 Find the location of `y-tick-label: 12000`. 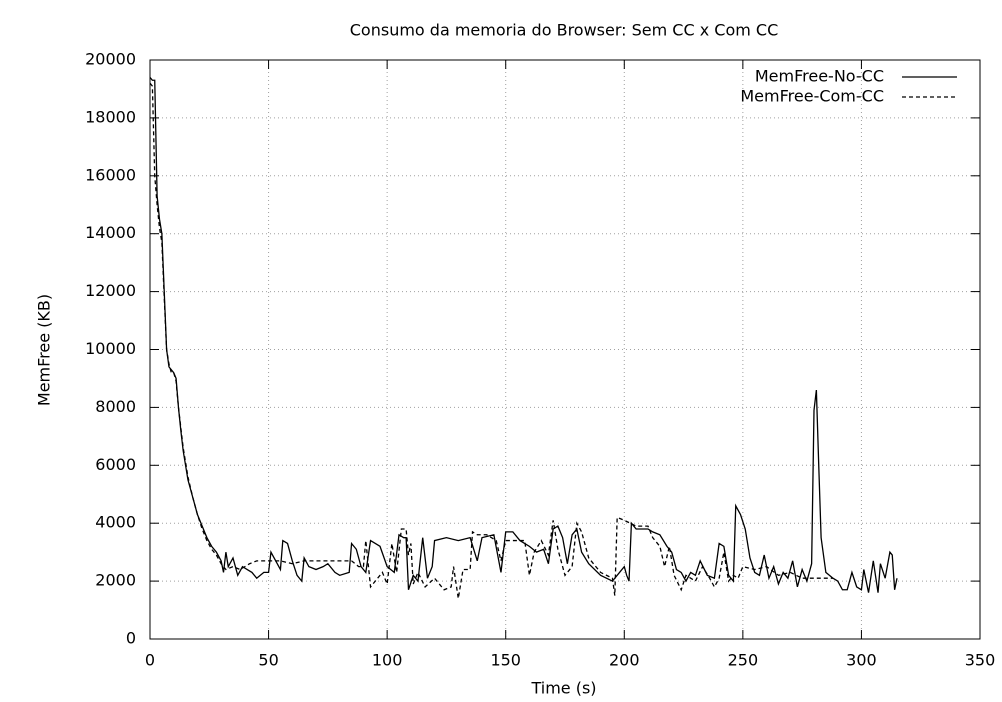

y-tick-label: 12000 is located at coordinates (110, 290).